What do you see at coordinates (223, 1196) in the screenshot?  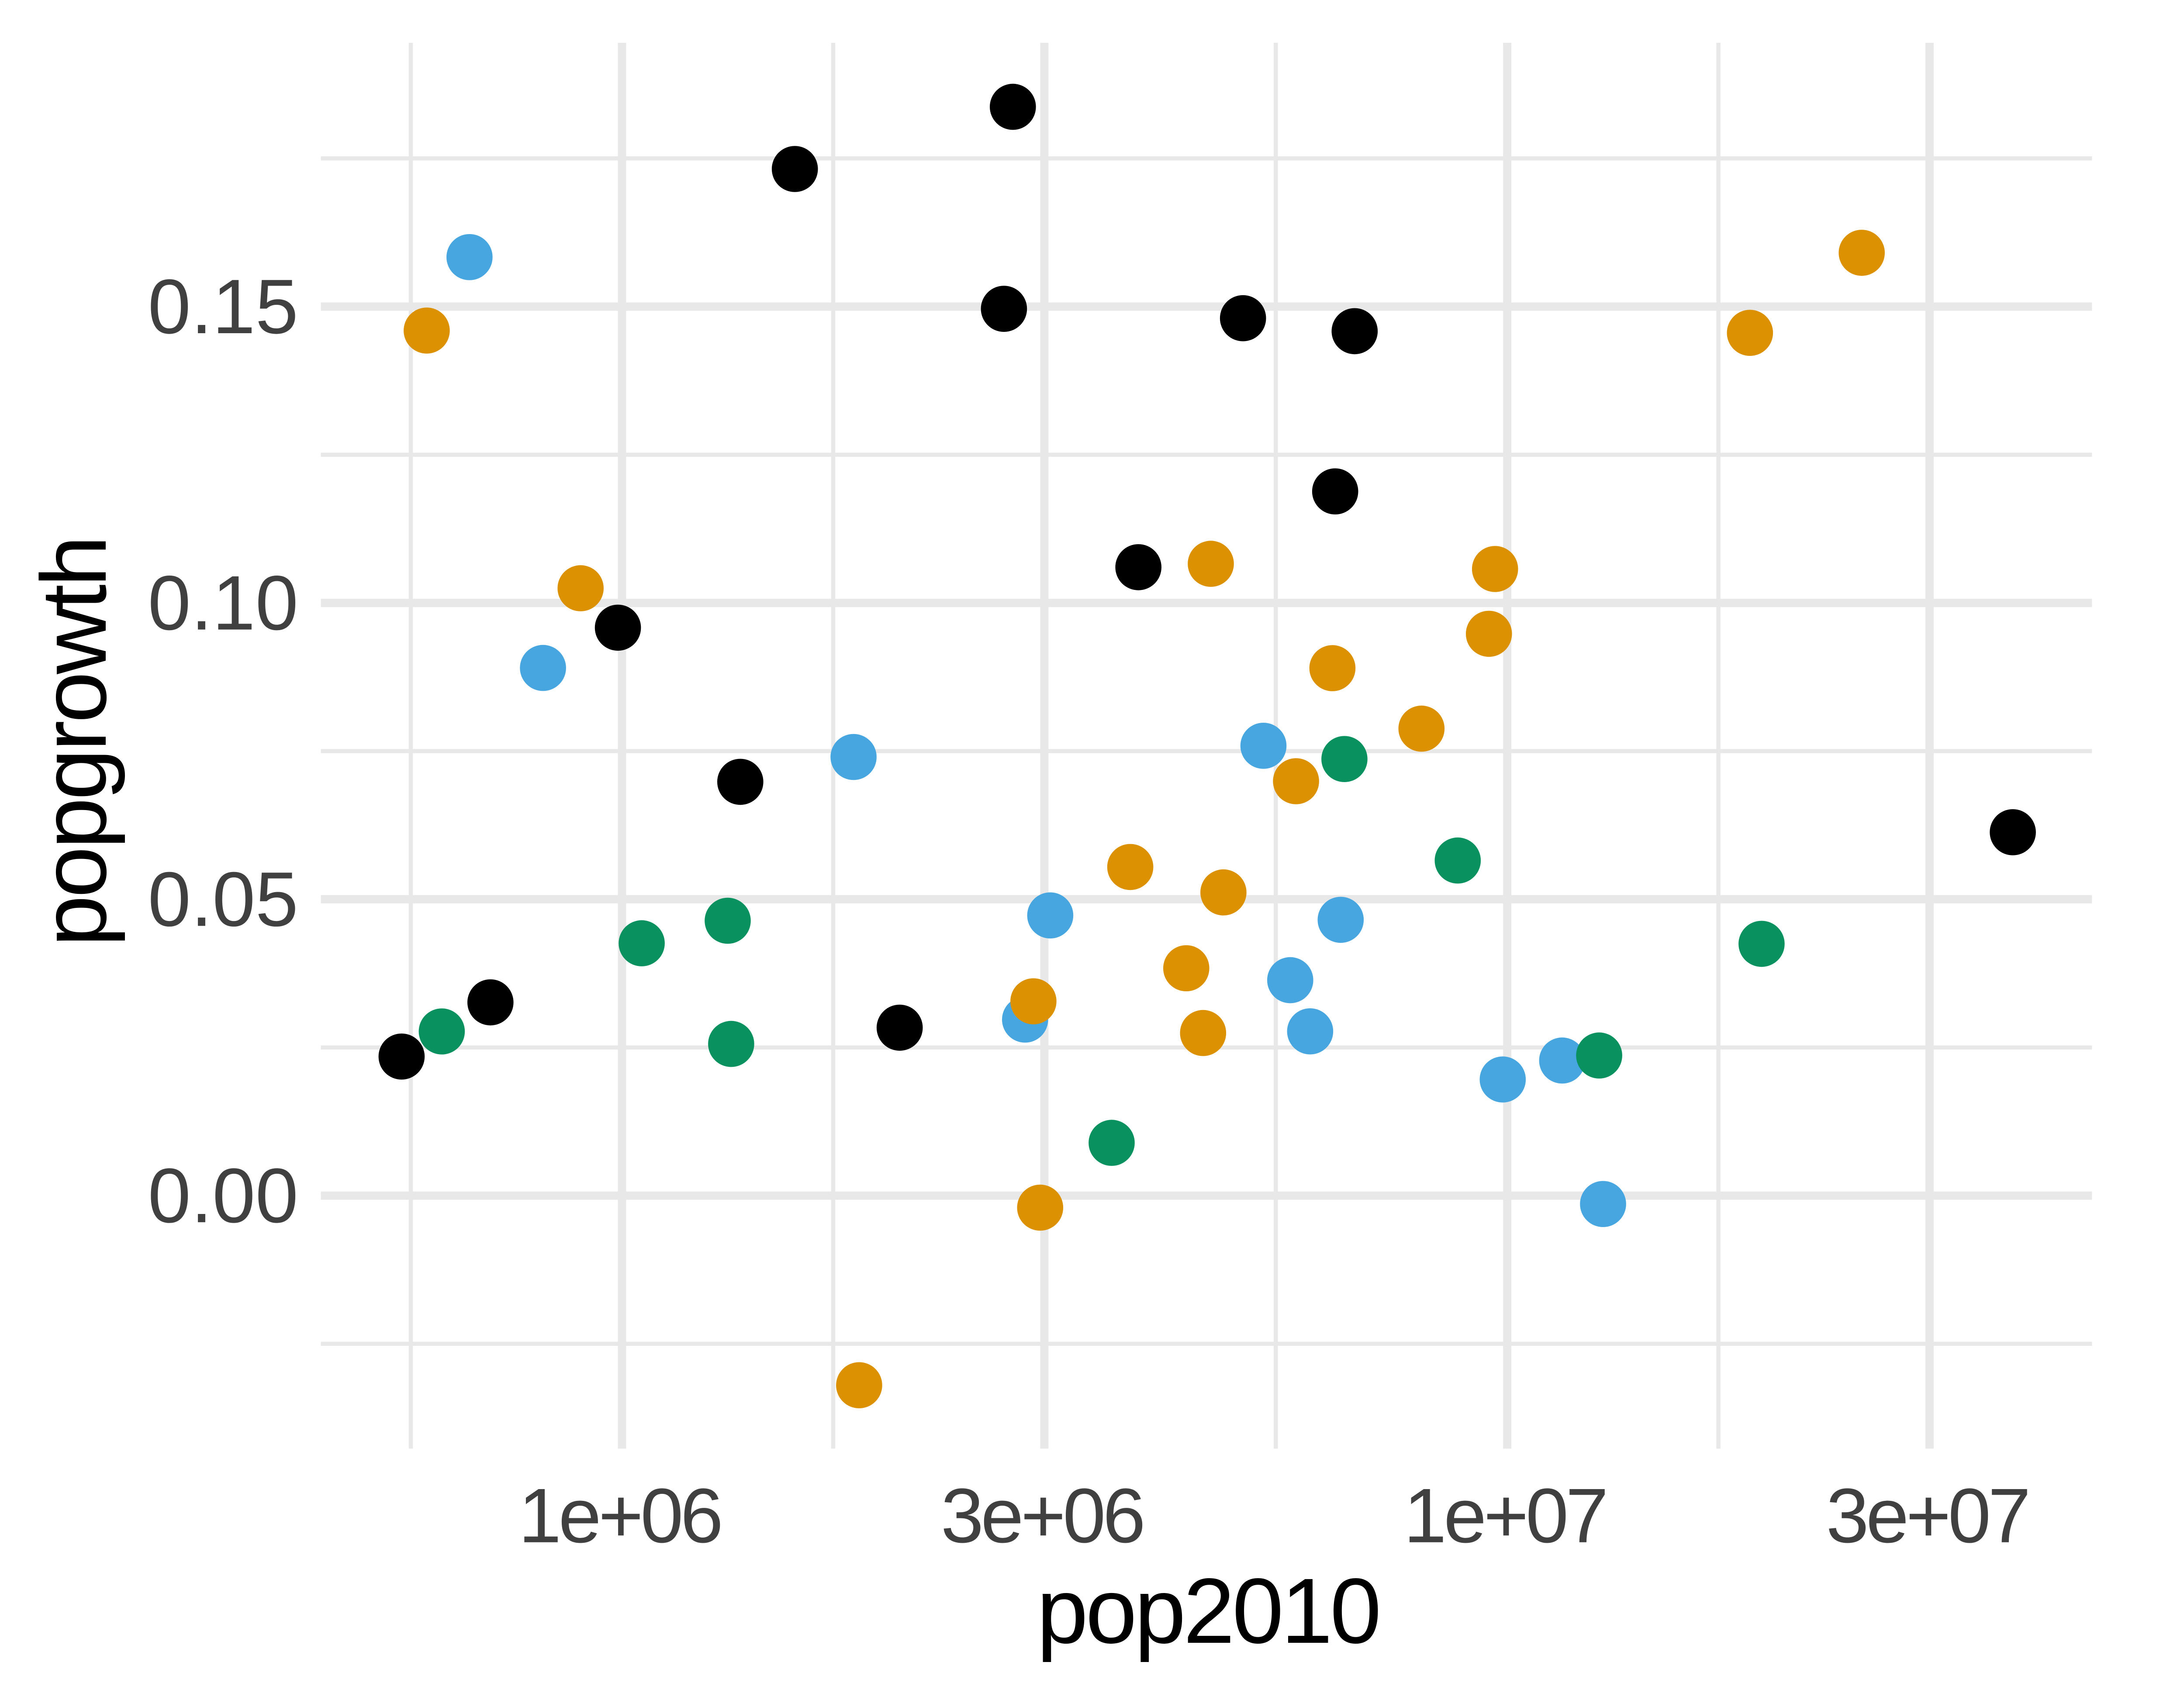 I see `svg-text: 0.00` at bounding box center [223, 1196].